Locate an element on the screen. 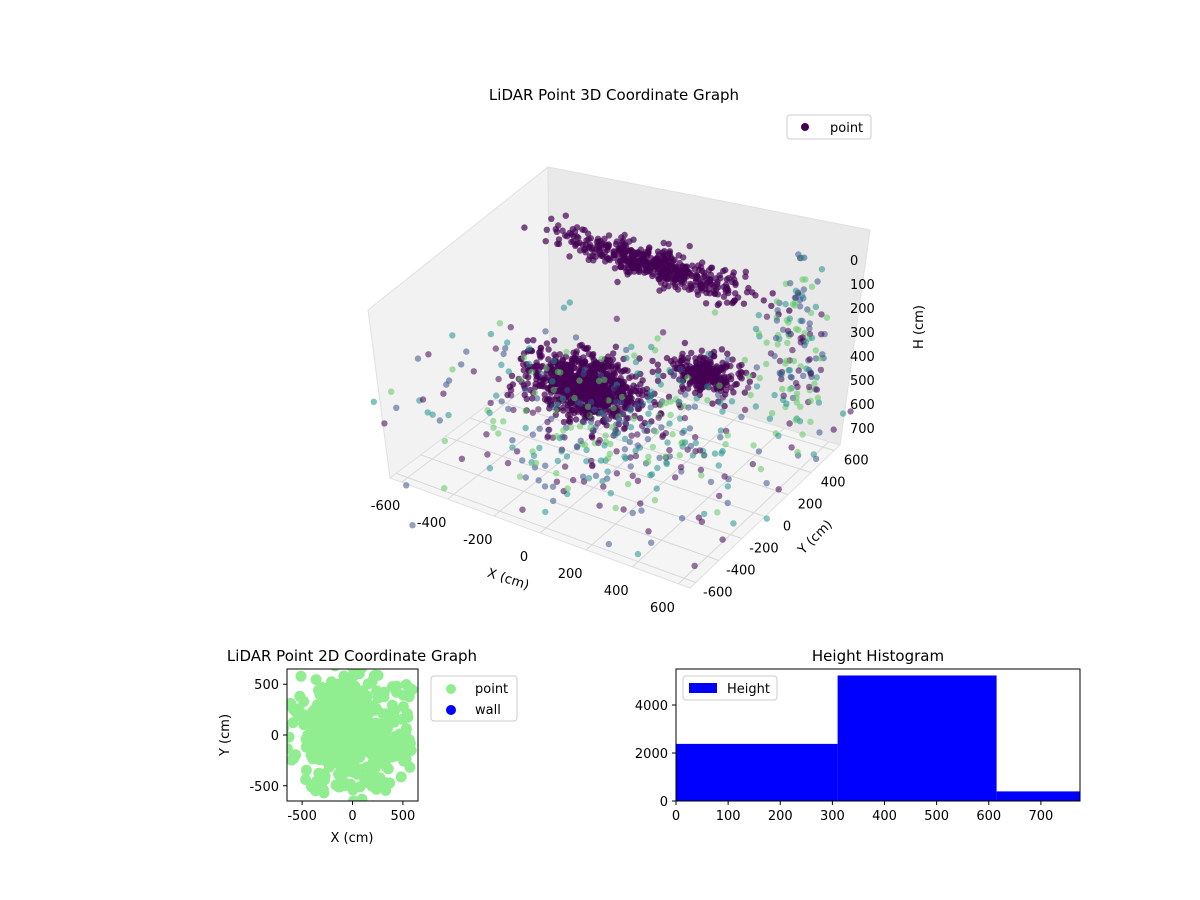 This screenshot has height=900, width=1200. x-tick-label-hist: 0 is located at coordinates (676, 816).